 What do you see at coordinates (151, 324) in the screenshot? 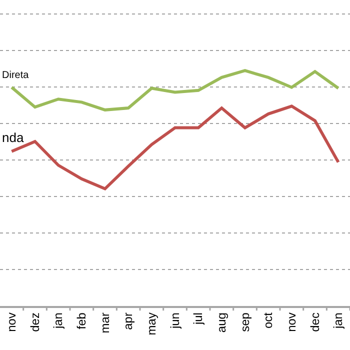
I see `x-tick-label: may` at bounding box center [151, 324].